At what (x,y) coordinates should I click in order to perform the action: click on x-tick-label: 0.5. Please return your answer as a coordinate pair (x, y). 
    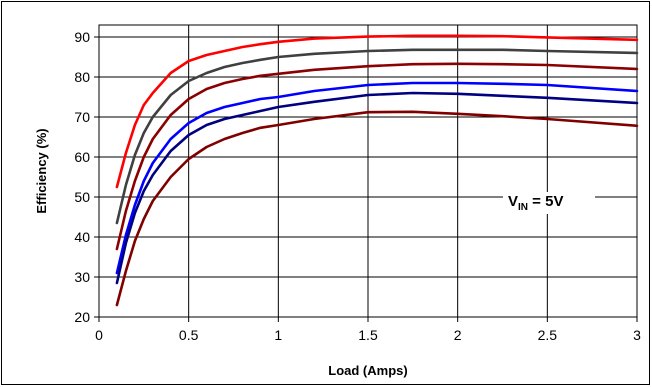
    Looking at the image, I should click on (189, 335).